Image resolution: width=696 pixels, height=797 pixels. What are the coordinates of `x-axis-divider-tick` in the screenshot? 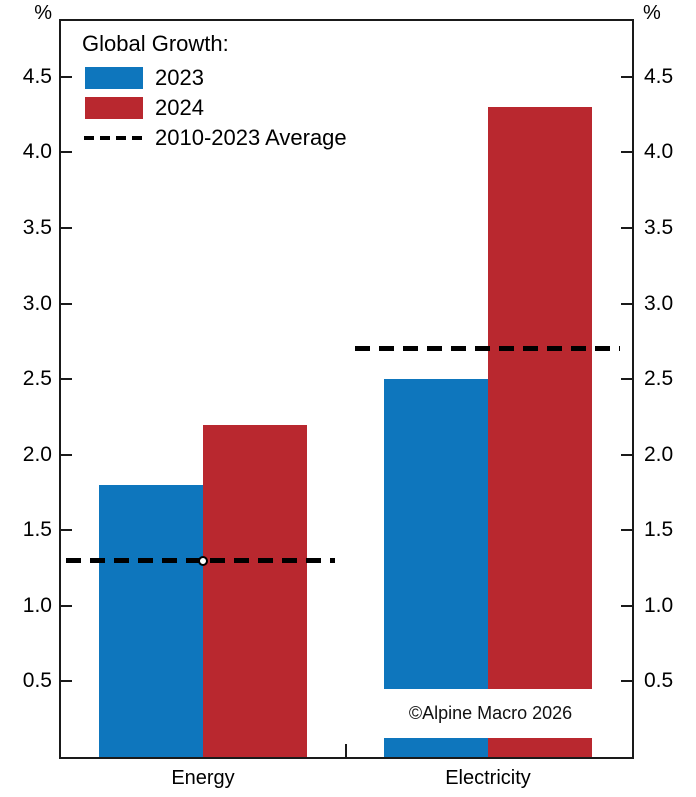 It's located at (346, 750).